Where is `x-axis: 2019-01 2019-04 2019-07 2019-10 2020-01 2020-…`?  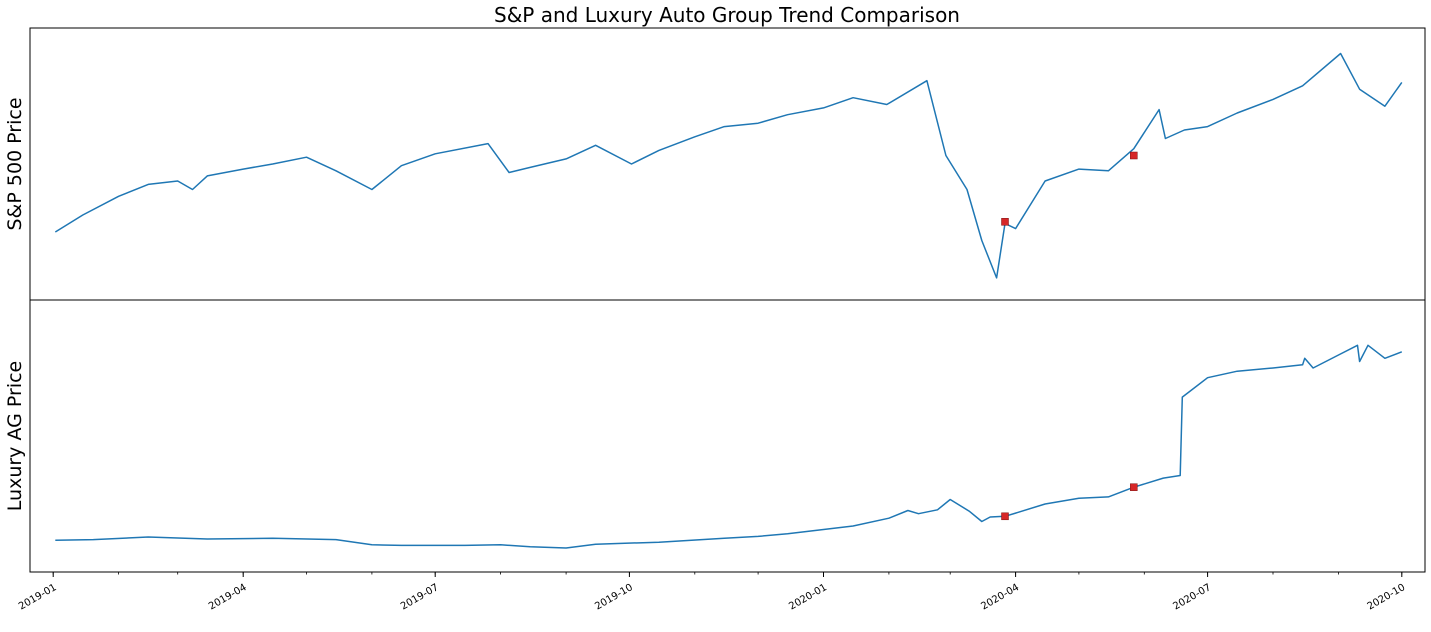
x-axis: 2019-01 2019-04 2019-07 2019-10 2020-01 2020-… is located at coordinates (712, 592).